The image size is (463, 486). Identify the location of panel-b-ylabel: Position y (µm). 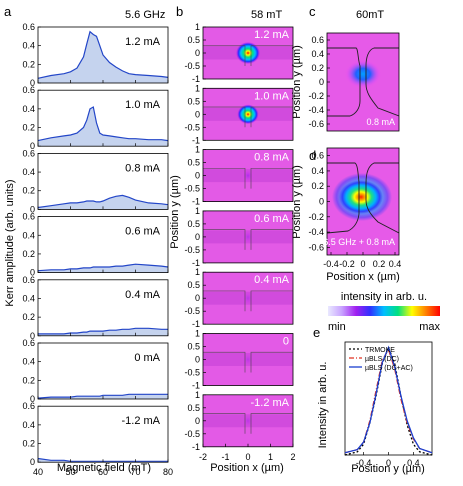
(175, 212).